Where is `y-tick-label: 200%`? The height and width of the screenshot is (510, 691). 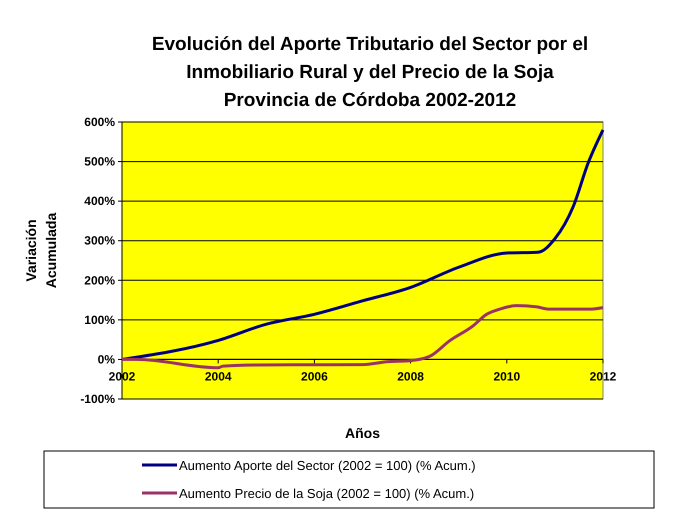
y-tick-label: 200% is located at coordinates (100, 280).